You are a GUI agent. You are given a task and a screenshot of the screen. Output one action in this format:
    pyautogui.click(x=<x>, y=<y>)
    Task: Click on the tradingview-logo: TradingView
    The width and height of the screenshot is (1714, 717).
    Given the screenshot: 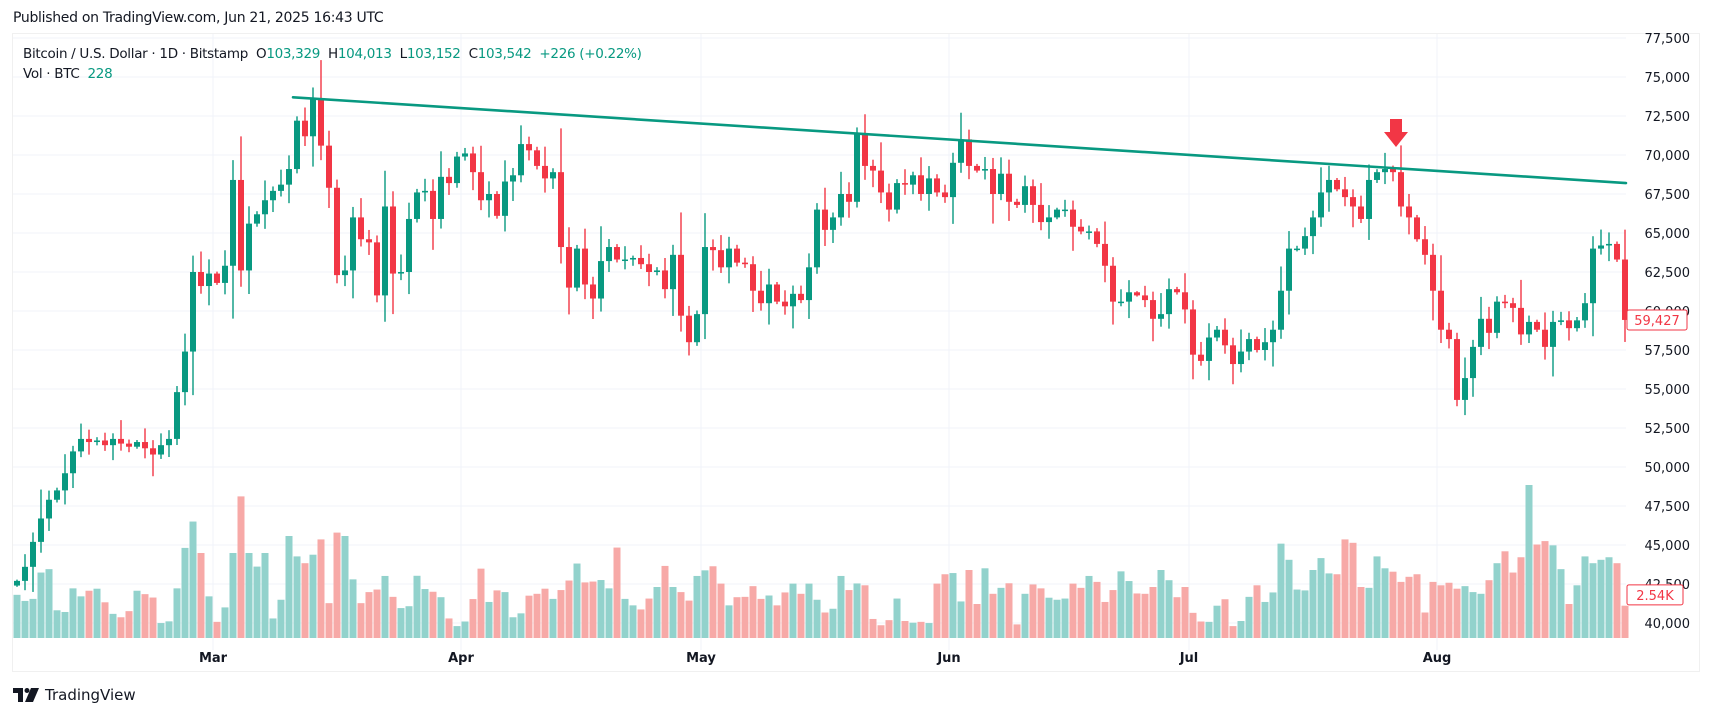 What is the action you would take?
    pyautogui.click(x=74, y=695)
    